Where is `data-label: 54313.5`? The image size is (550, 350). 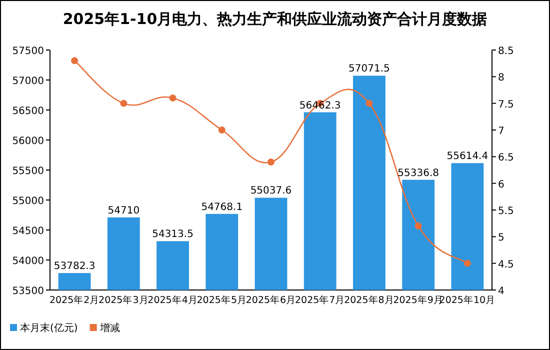
data-label: 54313.5 is located at coordinates (173, 234).